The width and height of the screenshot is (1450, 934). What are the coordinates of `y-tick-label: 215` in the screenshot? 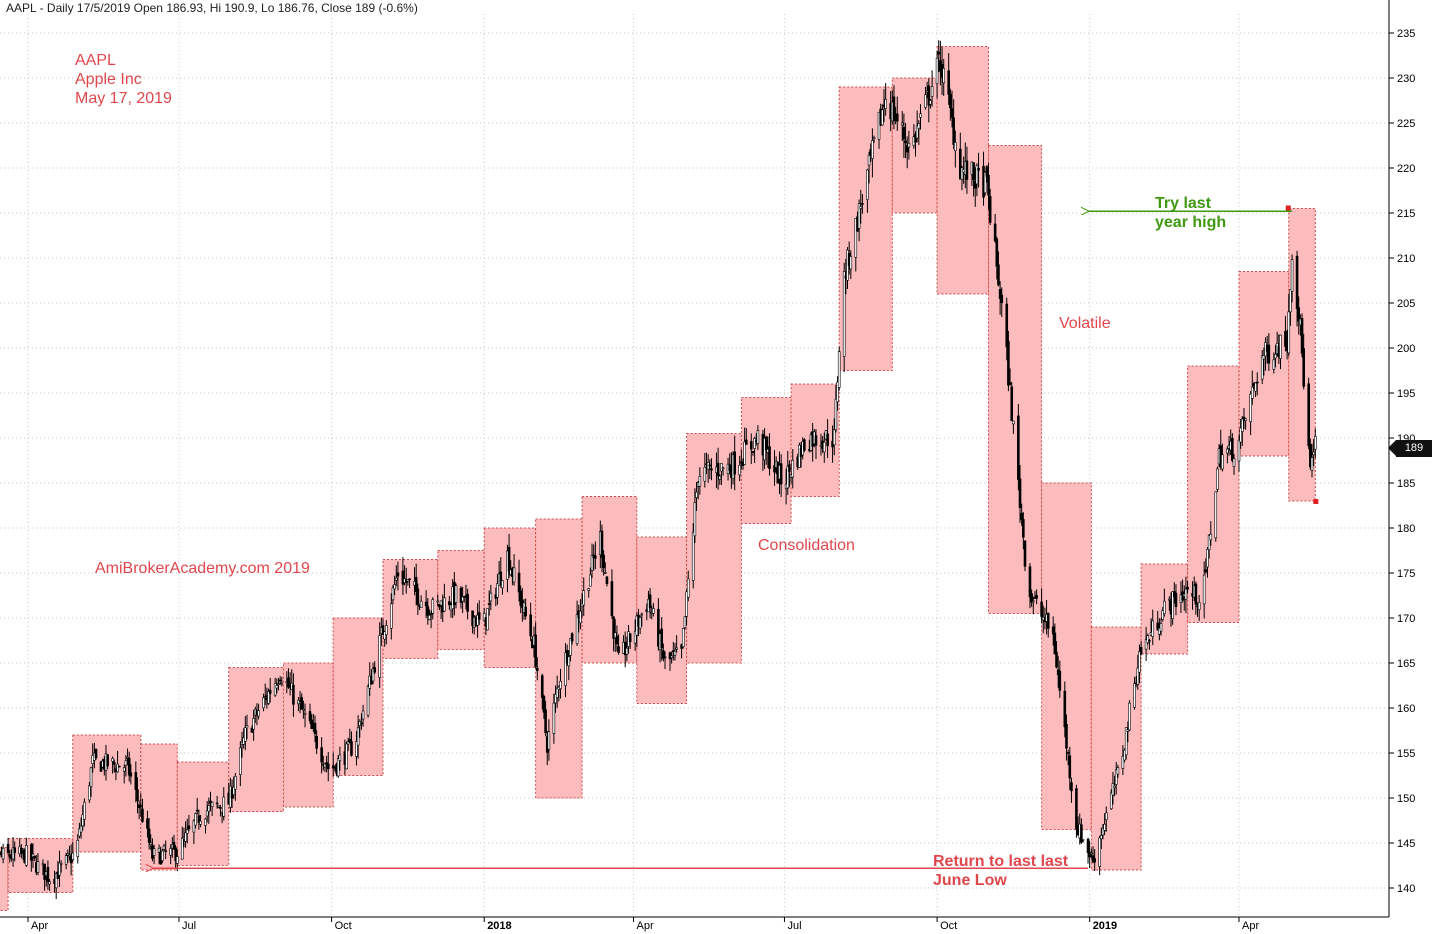 It's located at (1406, 214).